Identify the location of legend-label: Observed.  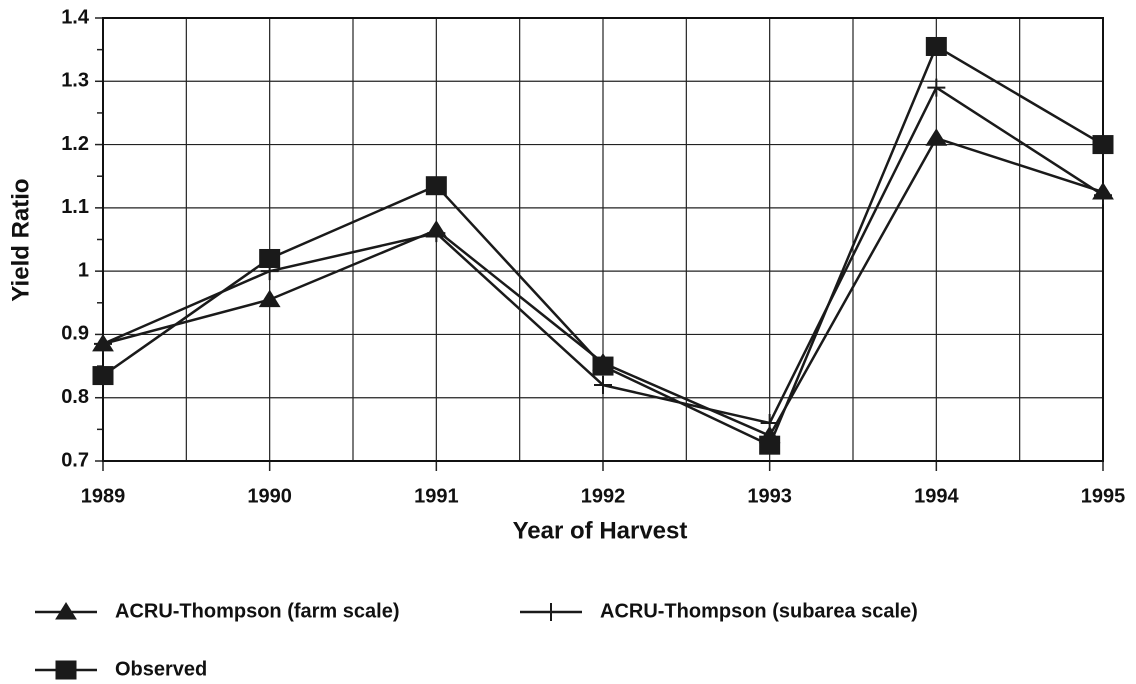
(161, 669).